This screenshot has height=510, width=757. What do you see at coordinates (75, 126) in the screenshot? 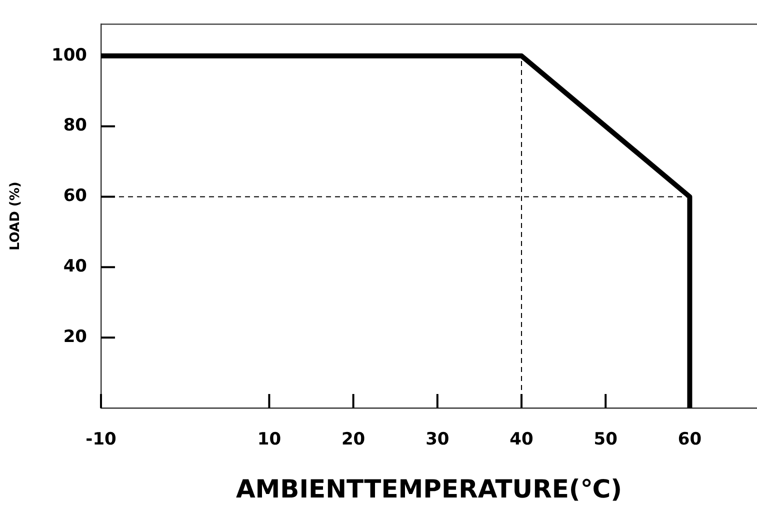
I see `y-tick-label: 80` at bounding box center [75, 126].